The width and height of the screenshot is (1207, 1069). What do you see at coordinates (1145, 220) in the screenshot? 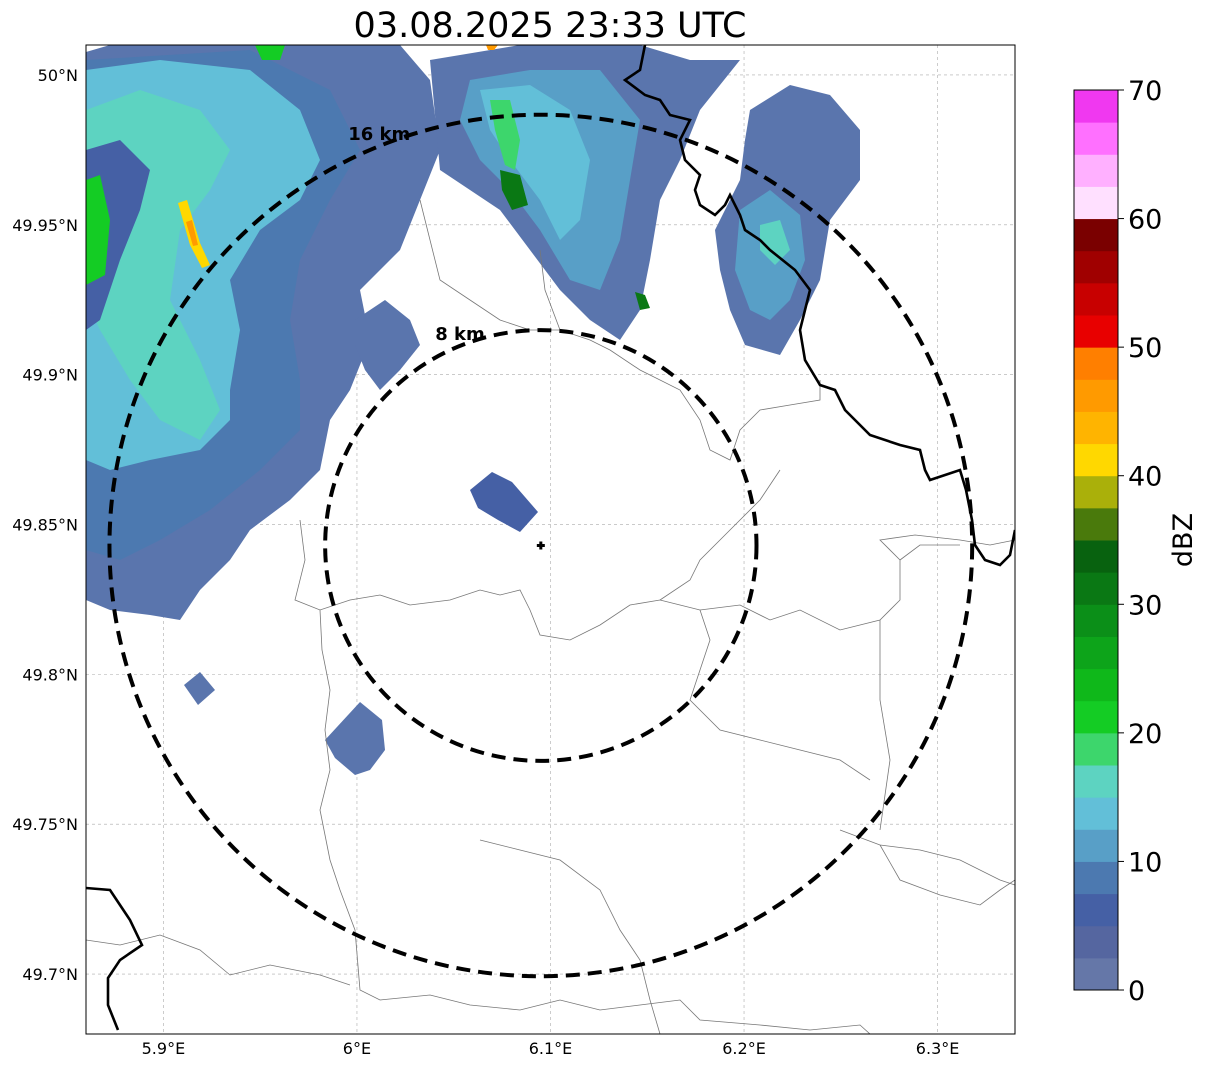
I see `colorbar-tick-label: 60` at bounding box center [1145, 220].